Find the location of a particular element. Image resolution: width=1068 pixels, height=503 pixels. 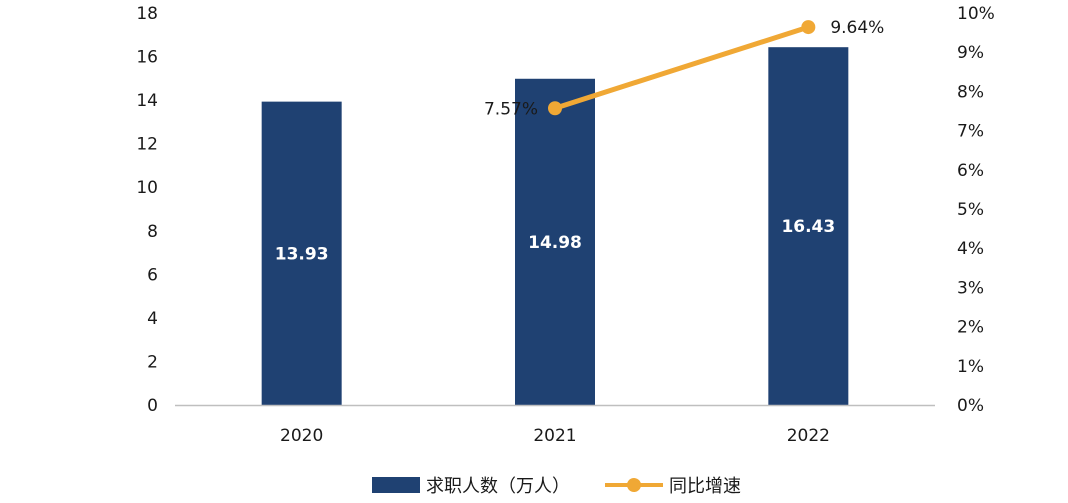

line-series: 7.57% 9.64% is located at coordinates (684, 68).